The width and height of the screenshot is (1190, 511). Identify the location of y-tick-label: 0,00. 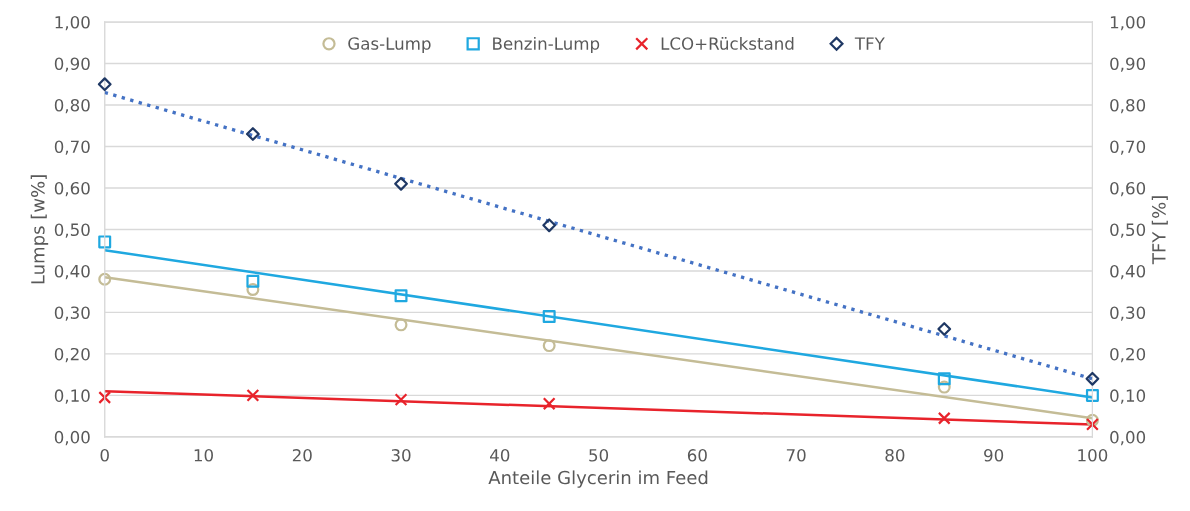
(72, 438).